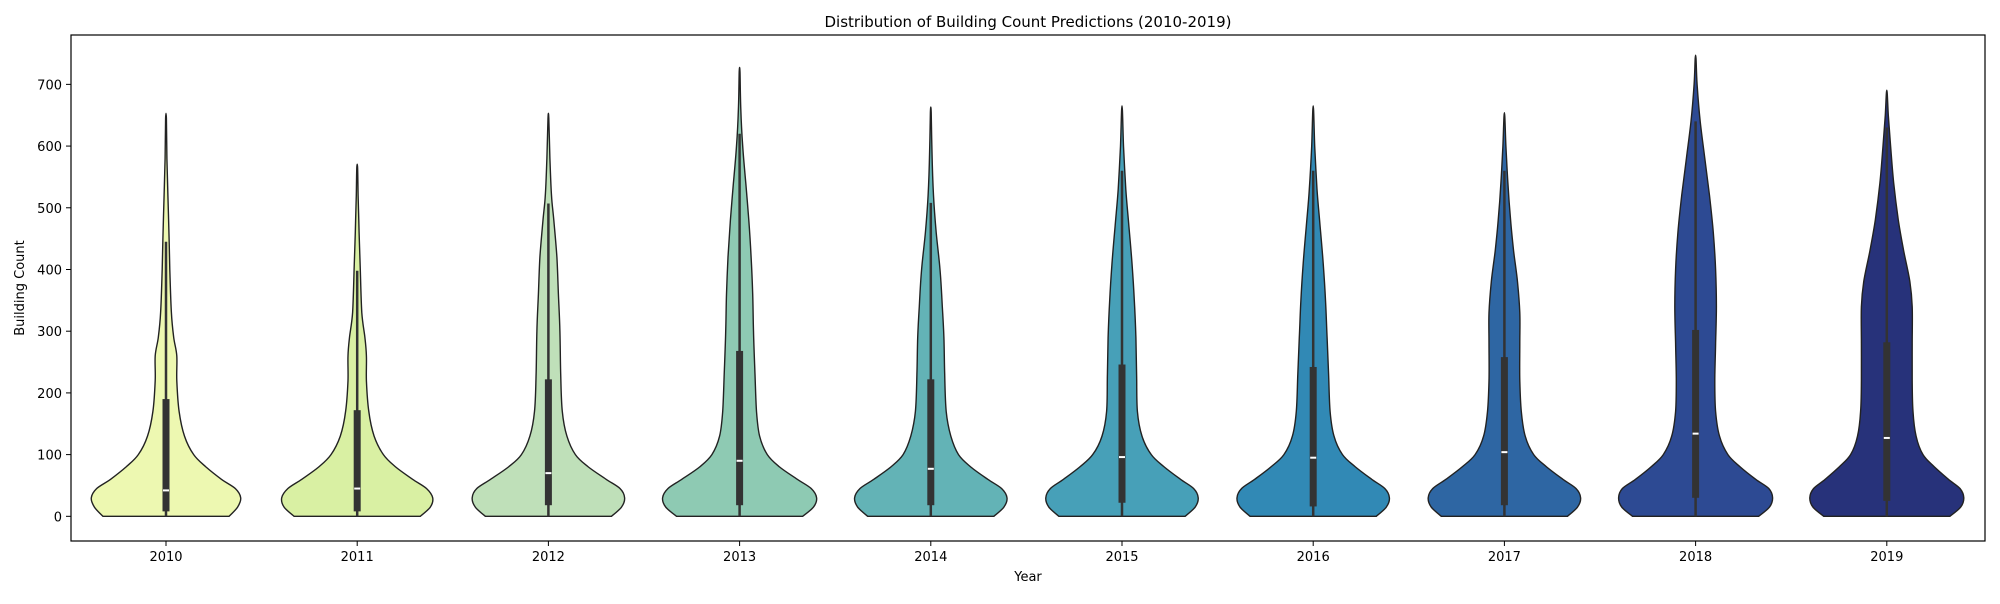  Describe the element at coordinates (357, 557) in the screenshot. I see `x-tick-label: 2011` at that location.